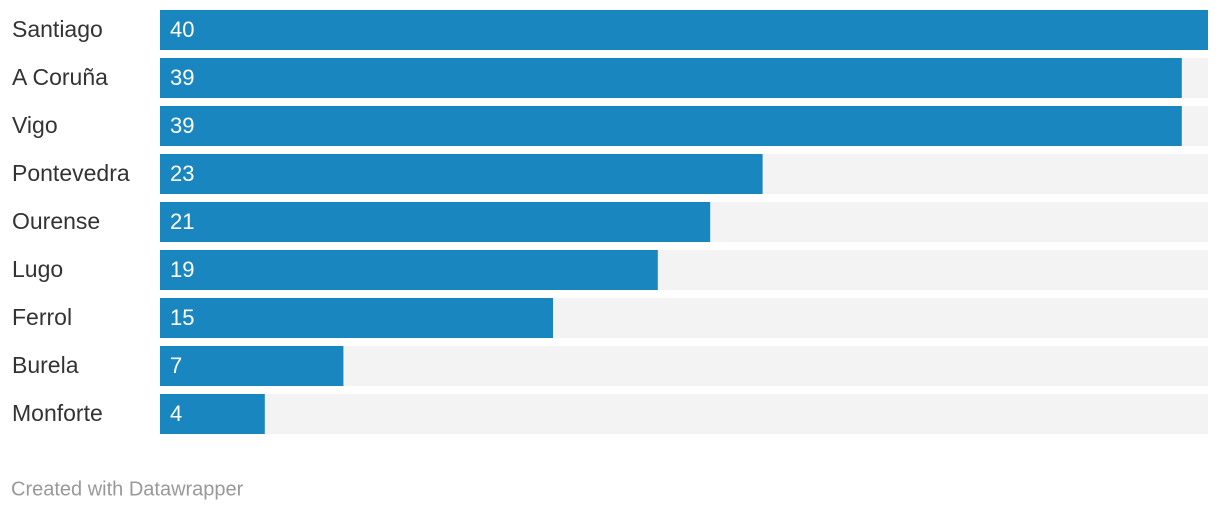 This screenshot has width=1220, height=514. Describe the element at coordinates (182, 221) in the screenshot. I see `value-label: 21` at that location.